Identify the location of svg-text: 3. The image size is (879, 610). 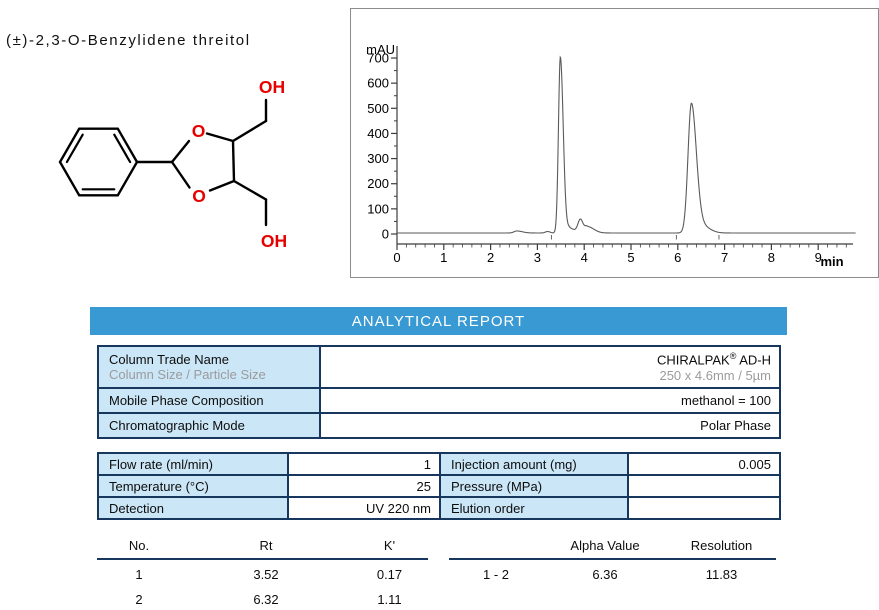
(537, 257).